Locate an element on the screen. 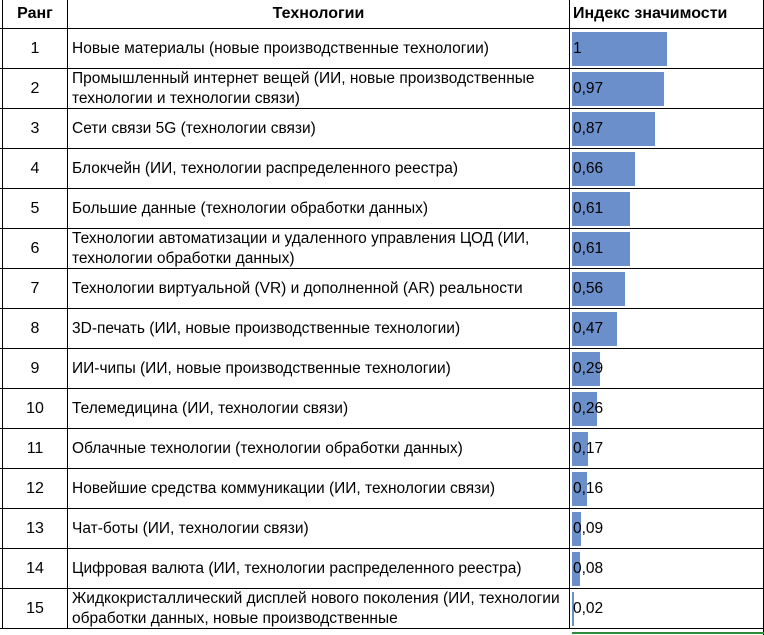 The image size is (764, 635). table-row: 13 Чат-боты (ИИ, технологии связи) 0,09 is located at coordinates (382, 529).